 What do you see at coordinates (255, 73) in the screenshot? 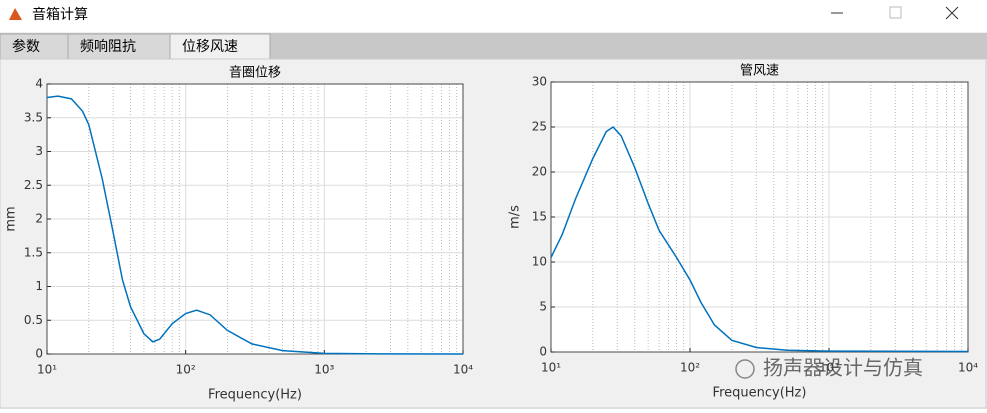
I see `chart-title: 音圈位移` at bounding box center [255, 73].